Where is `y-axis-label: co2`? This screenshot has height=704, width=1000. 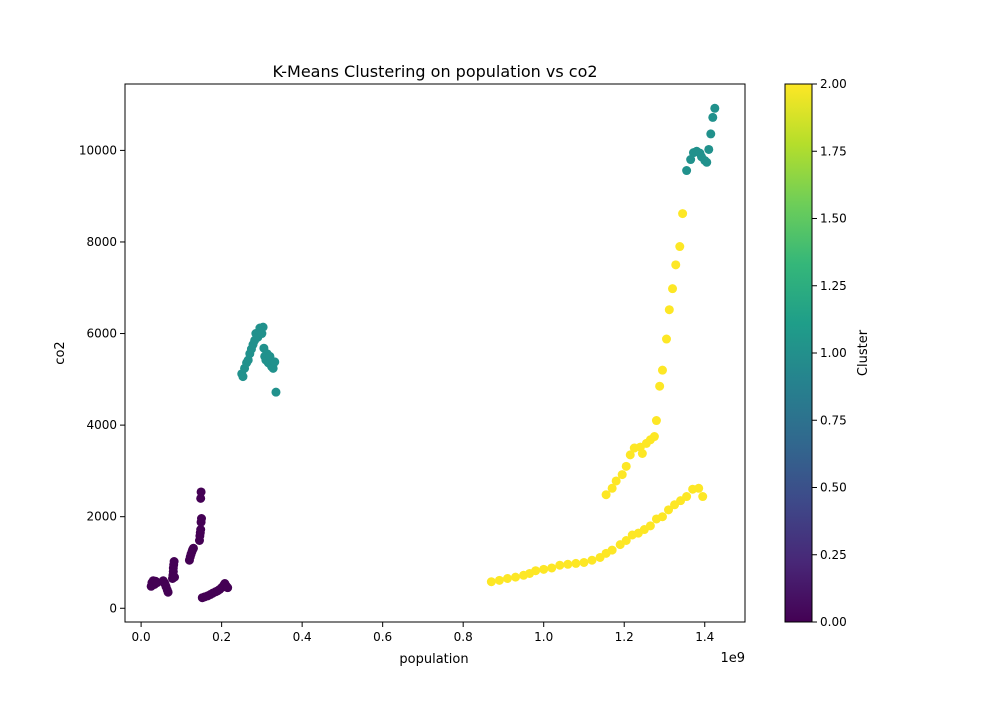 y-axis-label: co2 is located at coordinates (60, 352).